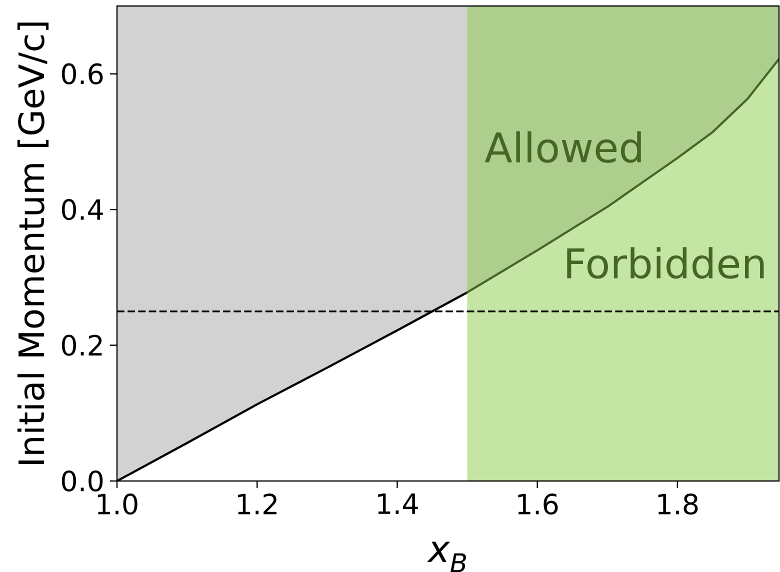 Image resolution: width=780 pixels, height=572 pixels. What do you see at coordinates (82, 481) in the screenshot?
I see `y-tick-label: 0.0` at bounding box center [82, 481].